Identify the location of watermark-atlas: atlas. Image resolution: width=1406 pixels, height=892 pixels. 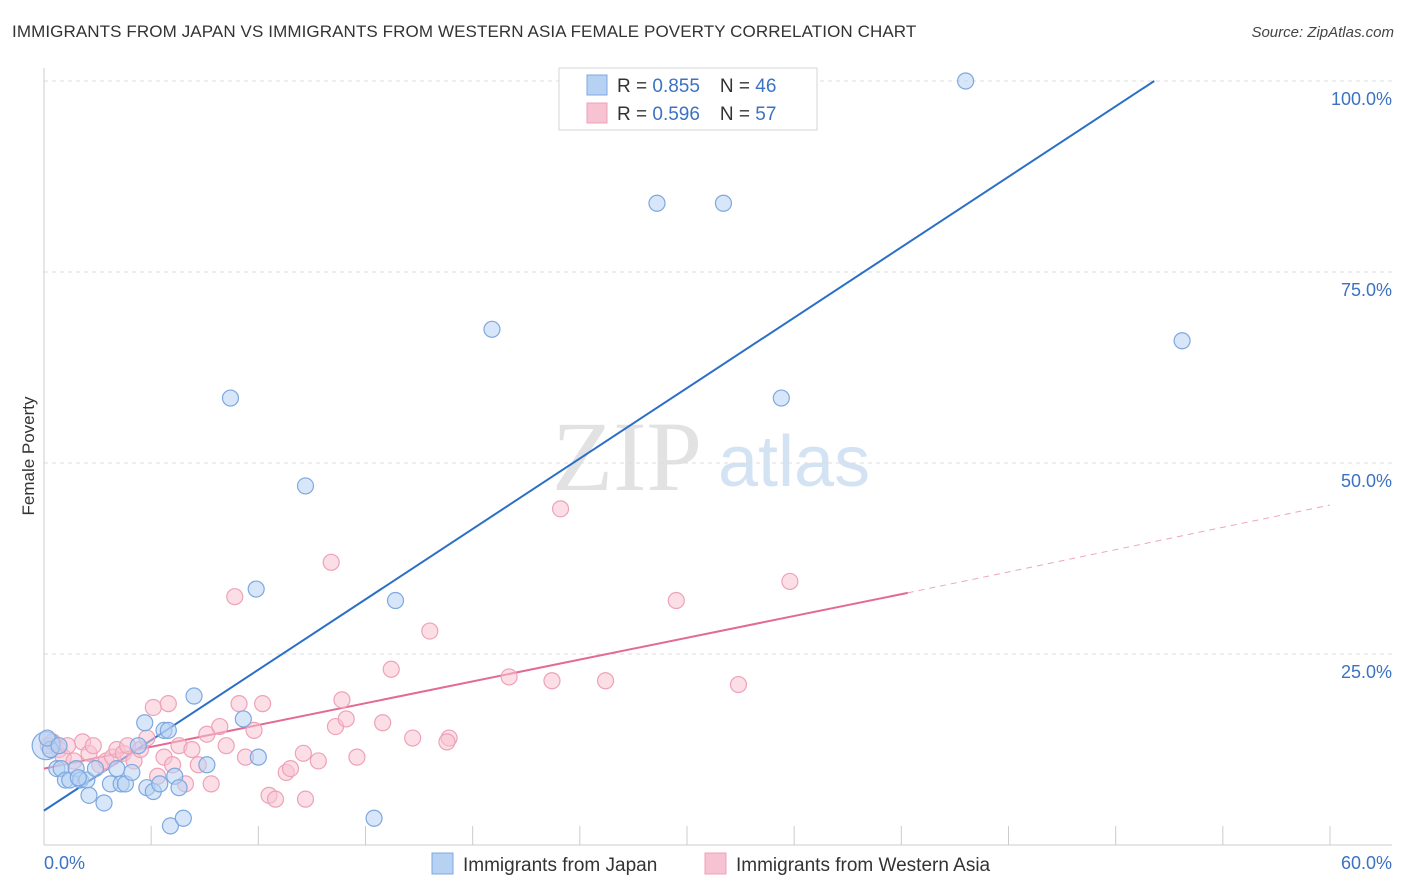
(794, 462).